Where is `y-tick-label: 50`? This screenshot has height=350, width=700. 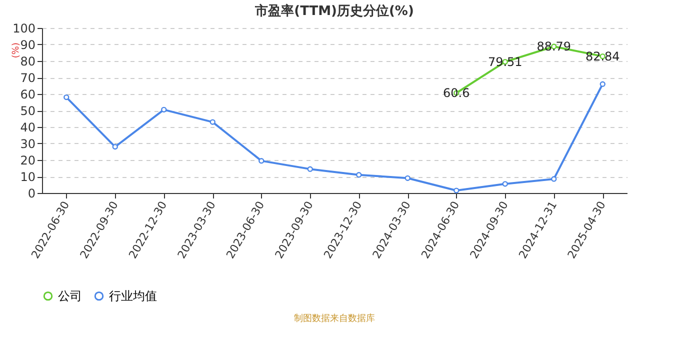
y-tick-label: 50 is located at coordinates (28, 111).